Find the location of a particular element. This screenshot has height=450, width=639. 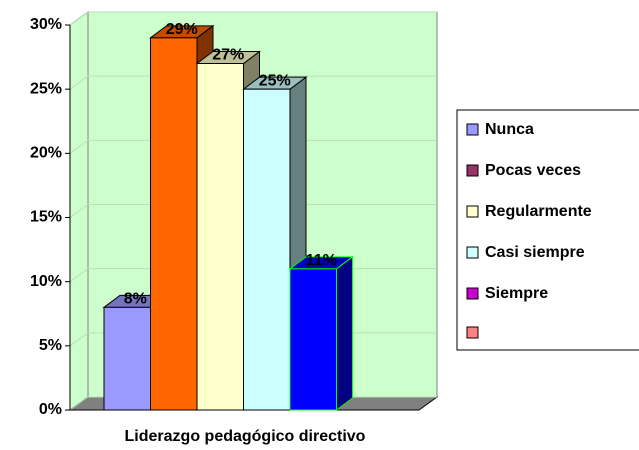

y-tick-label: 20% is located at coordinates (46, 153).